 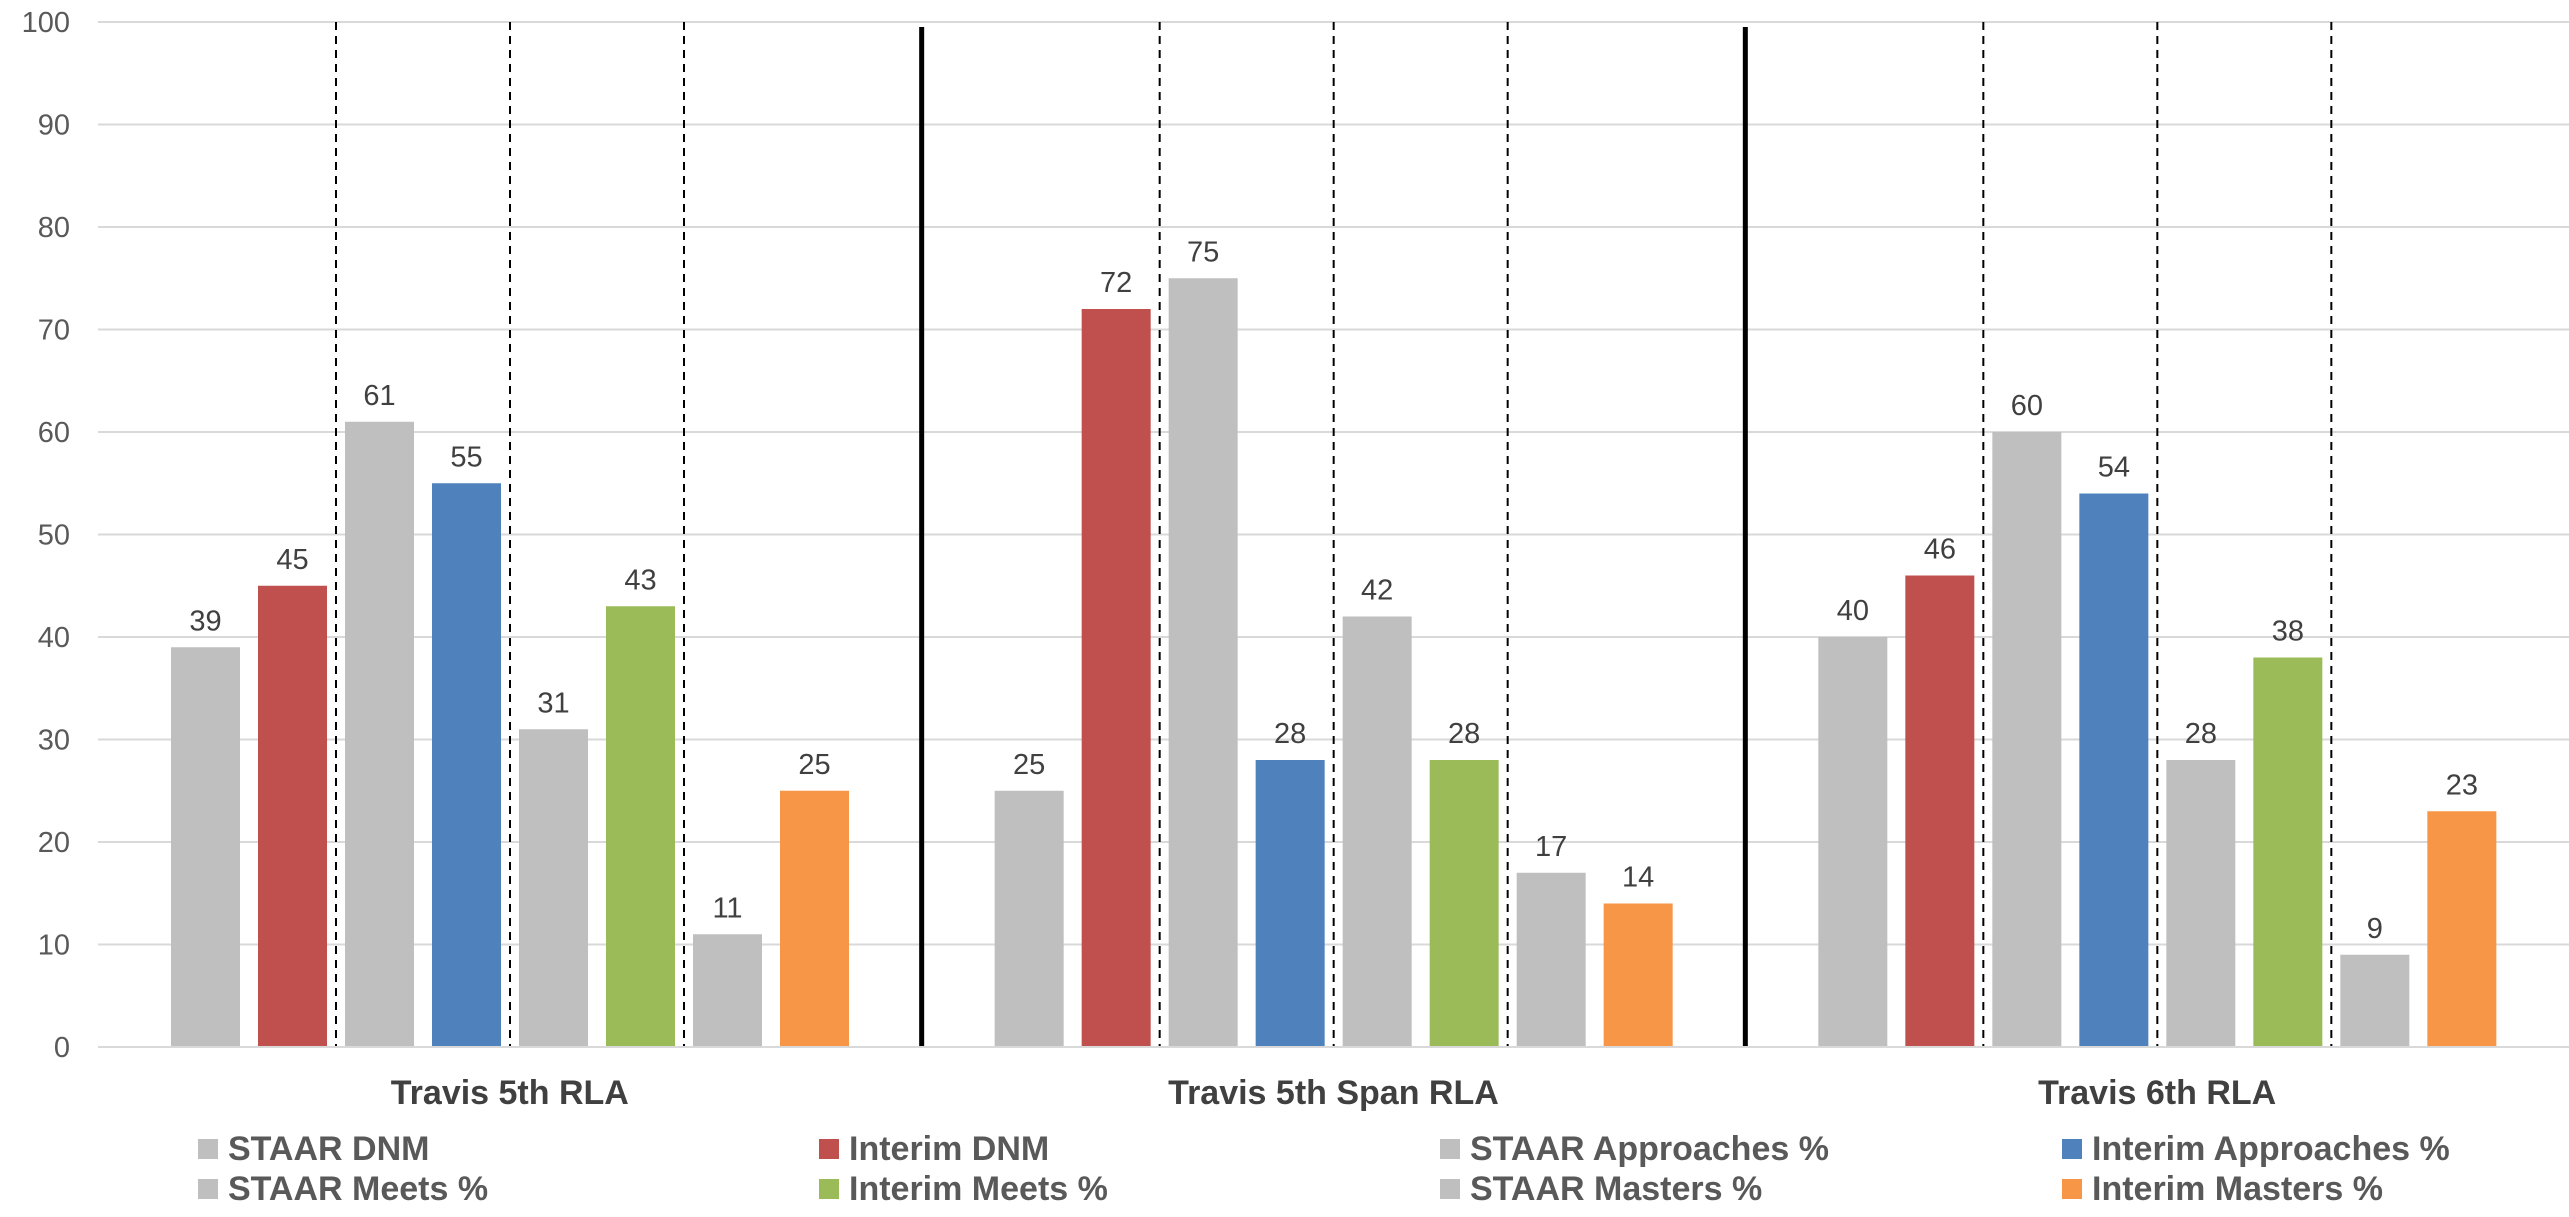 What do you see at coordinates (62, 1048) in the screenshot?
I see `y-tick-label: 0` at bounding box center [62, 1048].